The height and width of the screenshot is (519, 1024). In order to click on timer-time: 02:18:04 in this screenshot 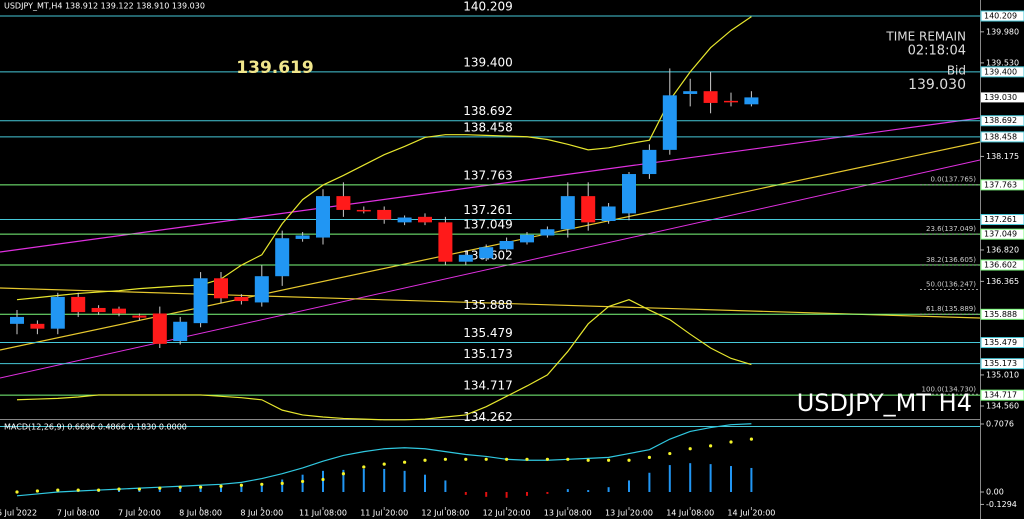, I will do `click(937, 51)`.